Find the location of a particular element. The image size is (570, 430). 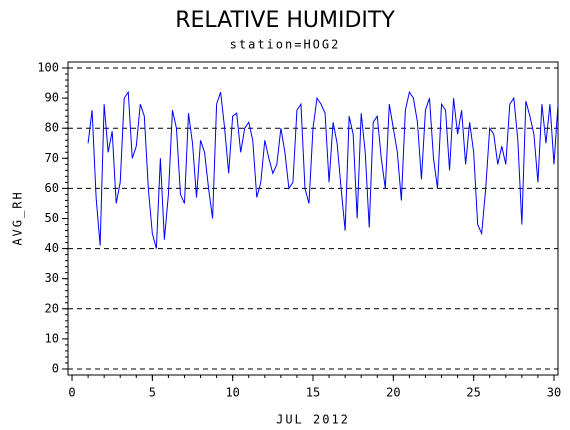

x-tick-label: 10 is located at coordinates (232, 393).